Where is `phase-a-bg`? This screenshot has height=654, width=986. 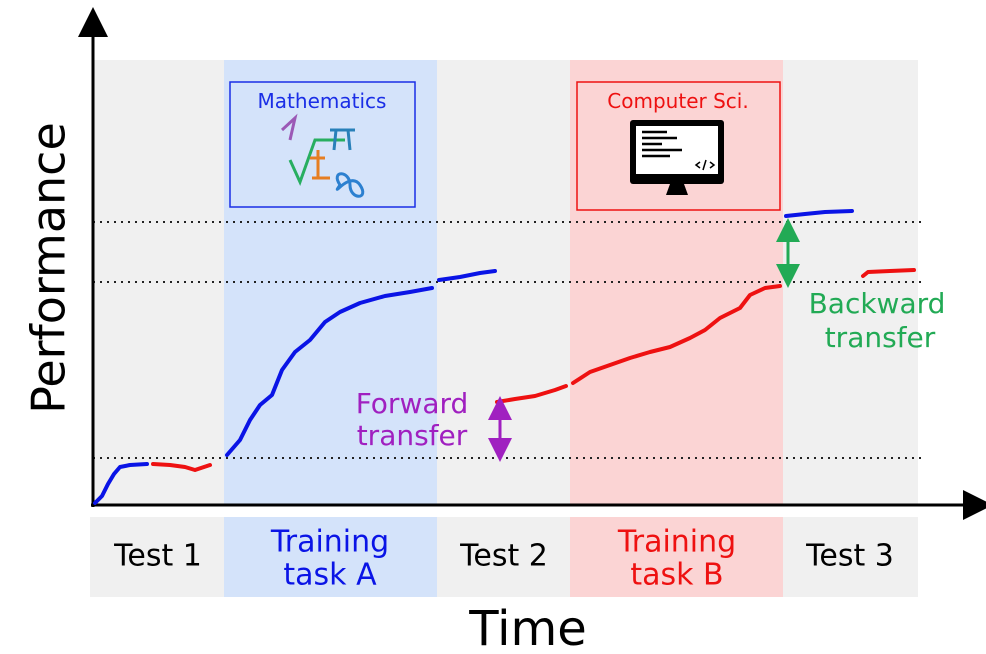
phase-a-bg is located at coordinates (330, 557).